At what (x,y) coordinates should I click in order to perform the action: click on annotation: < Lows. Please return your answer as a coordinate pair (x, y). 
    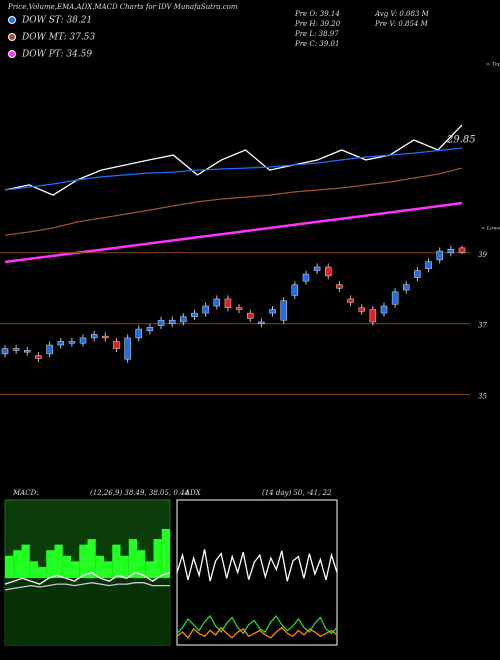
    Looking at the image, I should click on (490, 229).